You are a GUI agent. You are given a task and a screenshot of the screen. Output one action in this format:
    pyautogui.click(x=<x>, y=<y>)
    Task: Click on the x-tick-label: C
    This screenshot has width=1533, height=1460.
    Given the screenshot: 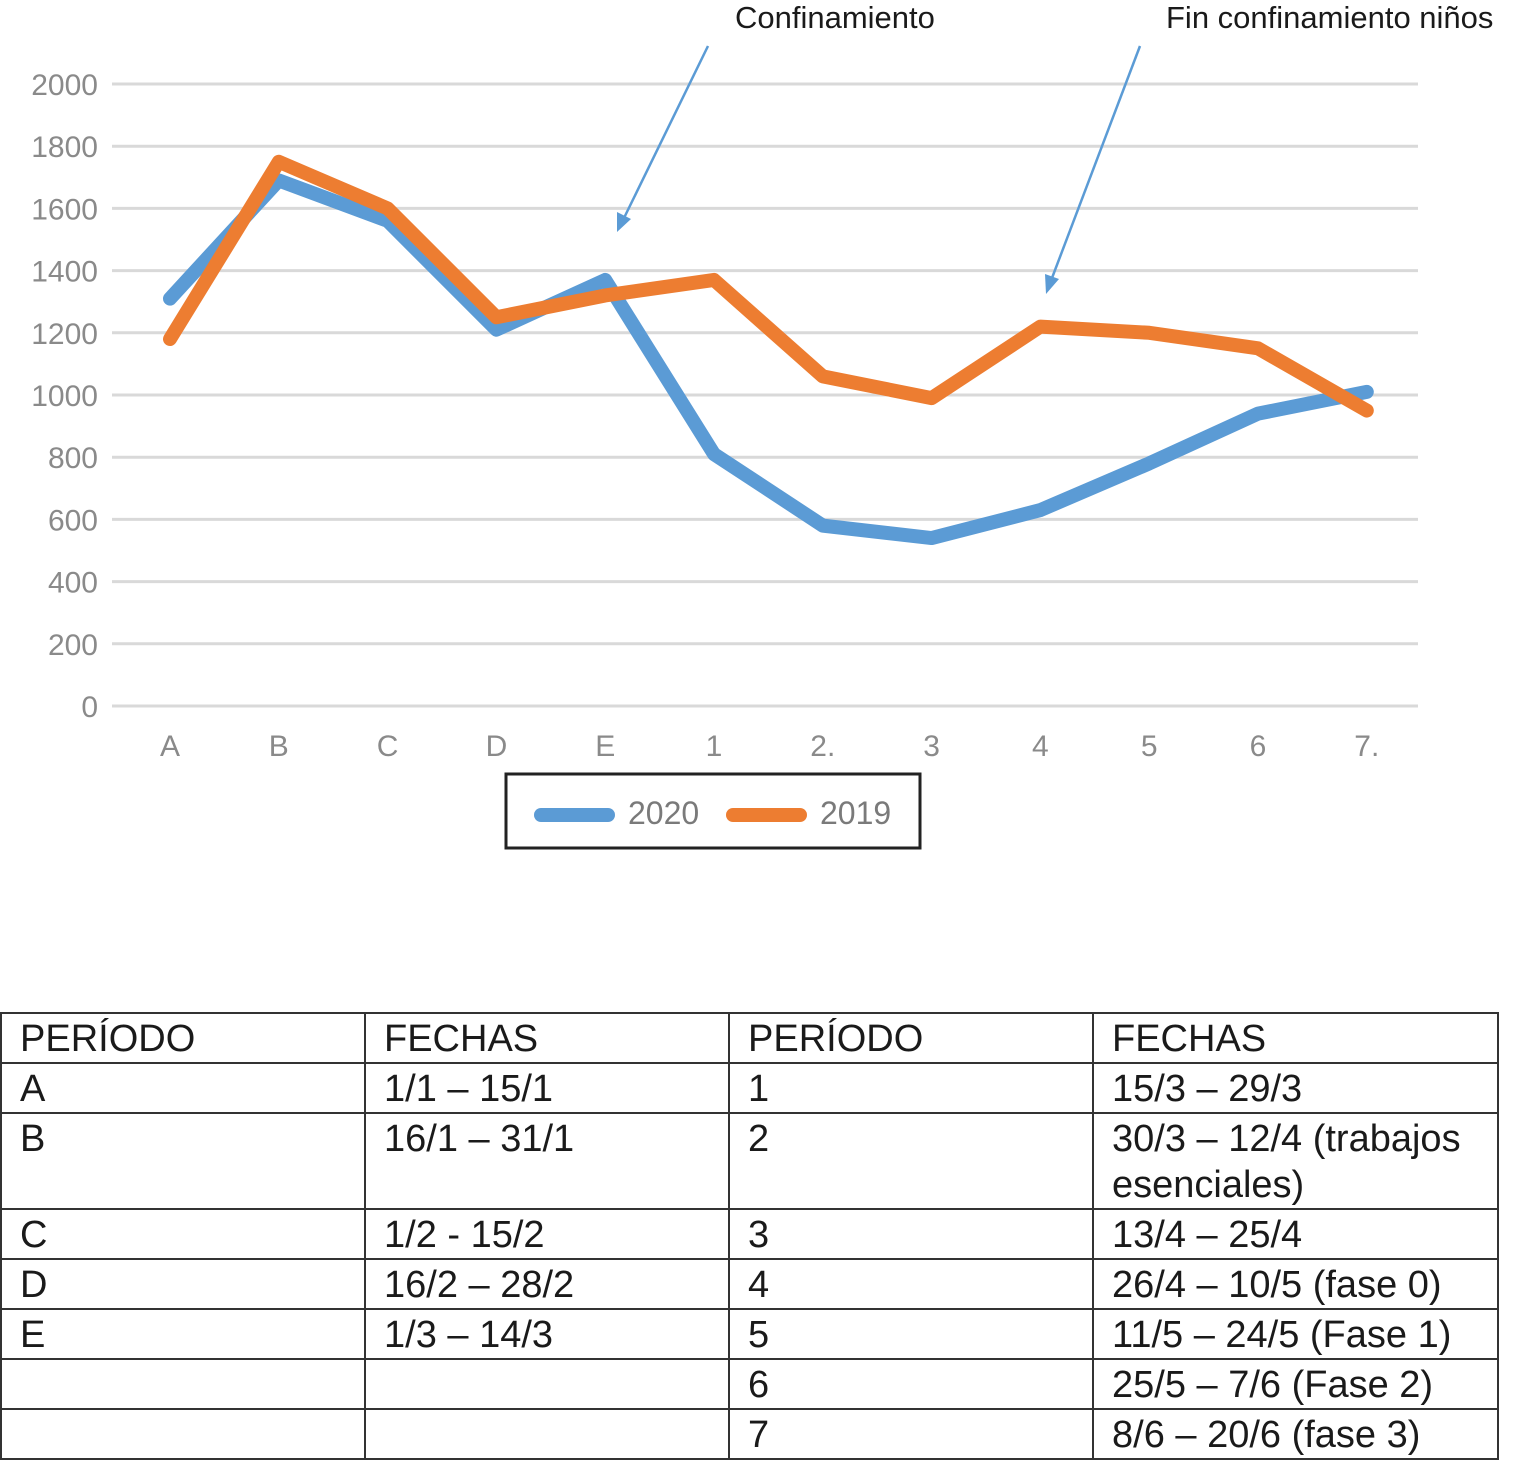 What is the action you would take?
    pyautogui.click(x=388, y=746)
    